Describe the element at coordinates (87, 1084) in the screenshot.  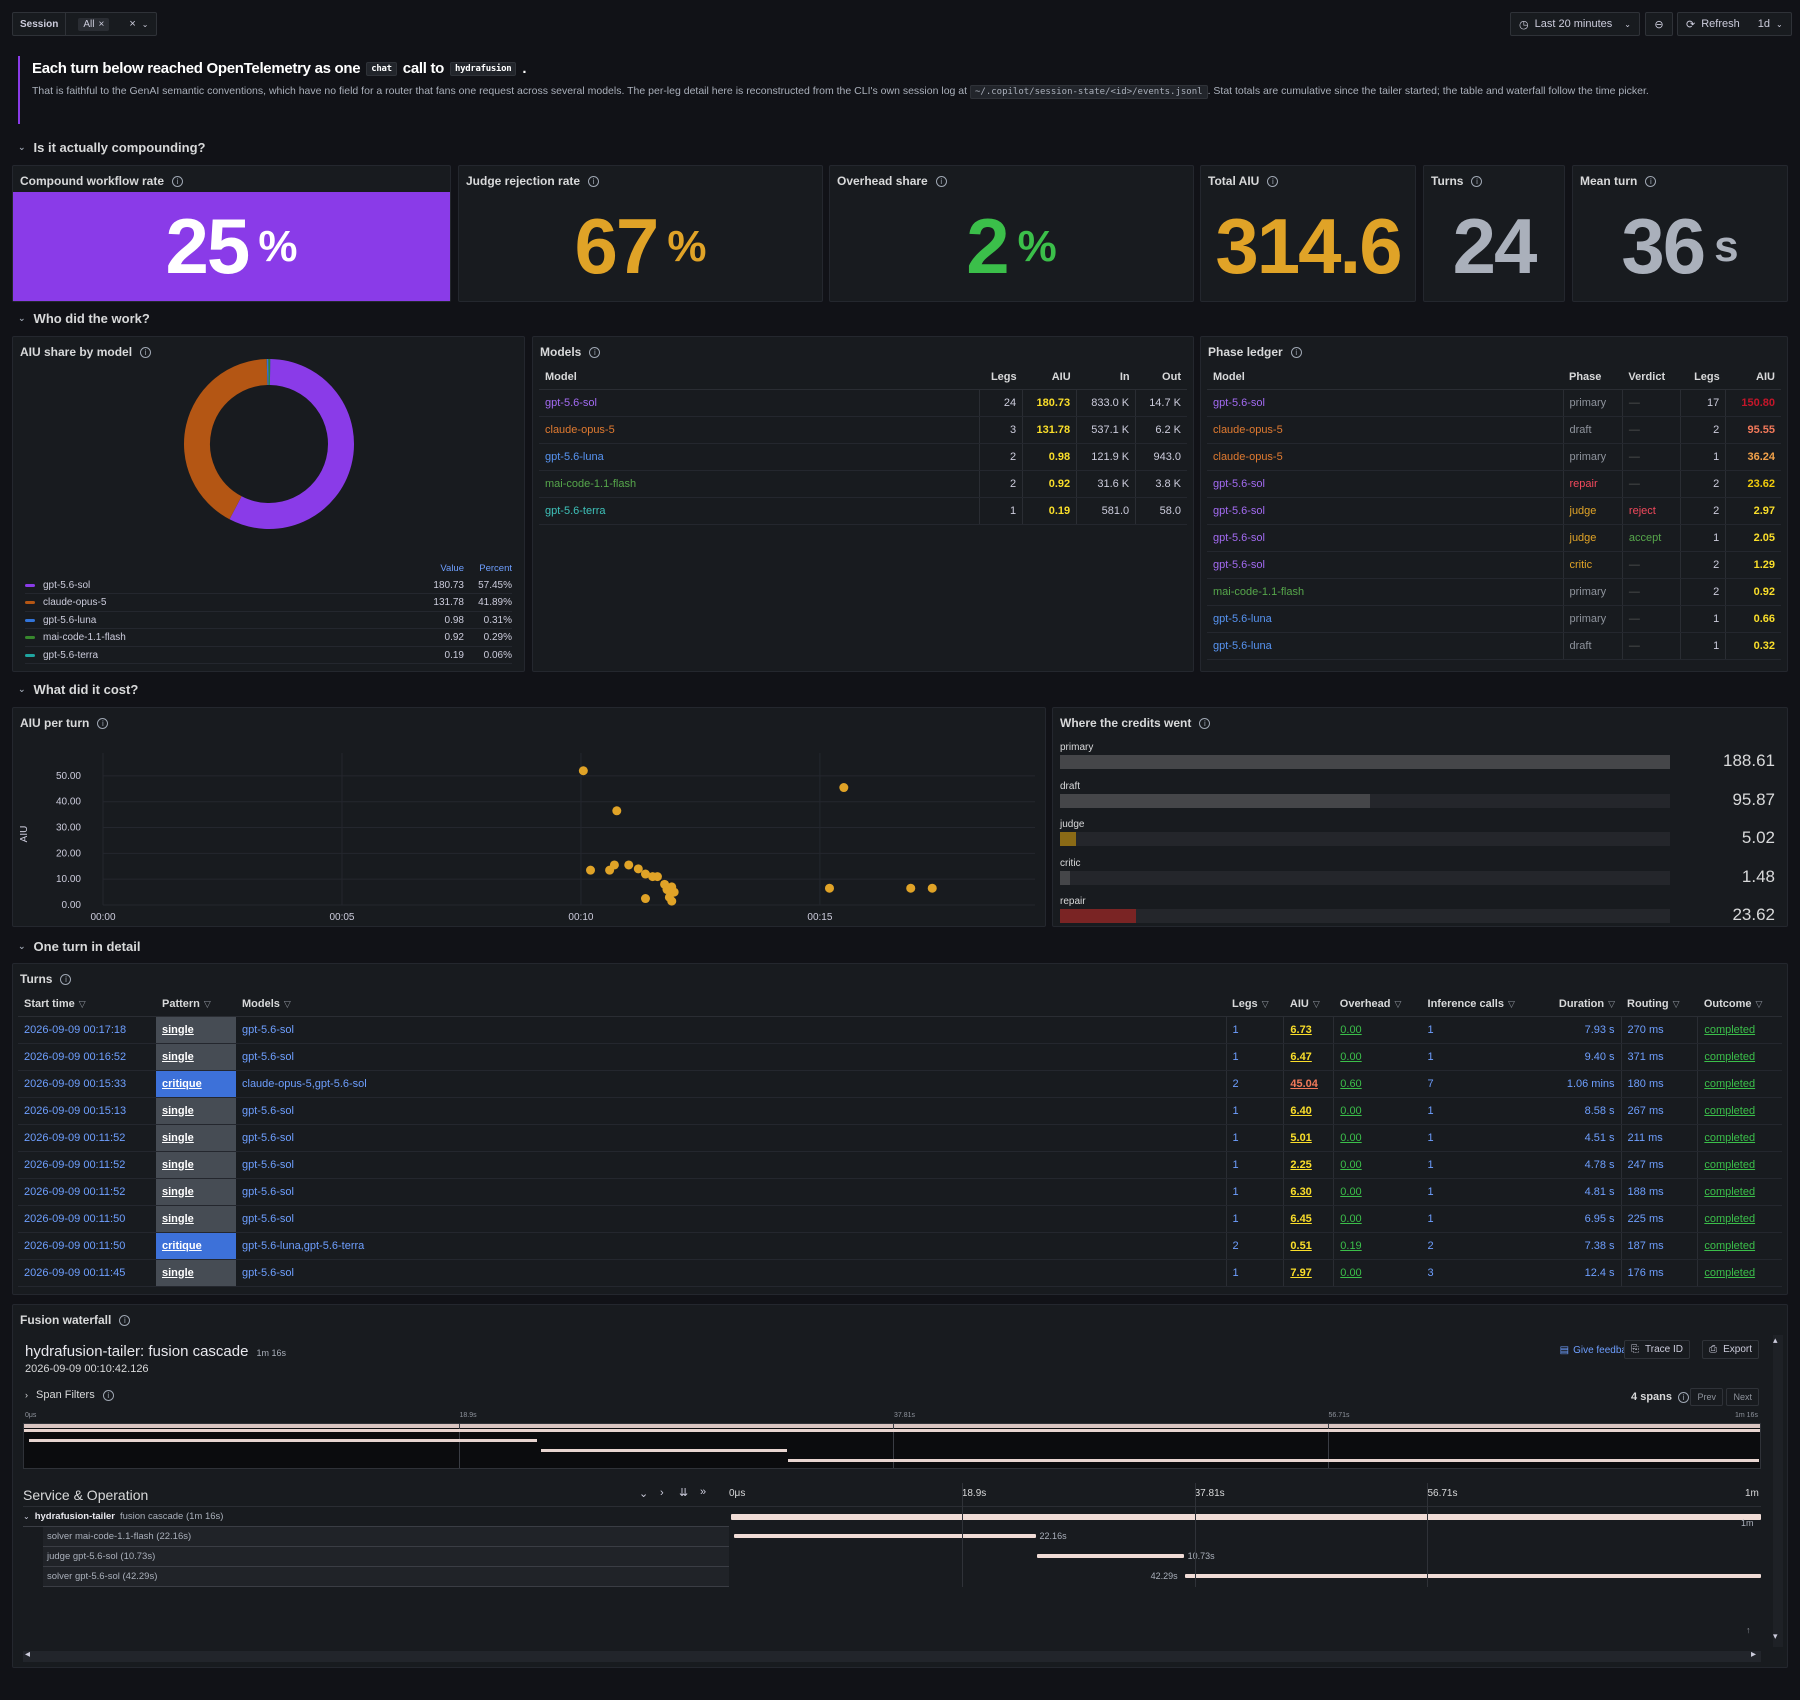
I see `start-time-link: 2026-09-09 00:15:33` at that location.